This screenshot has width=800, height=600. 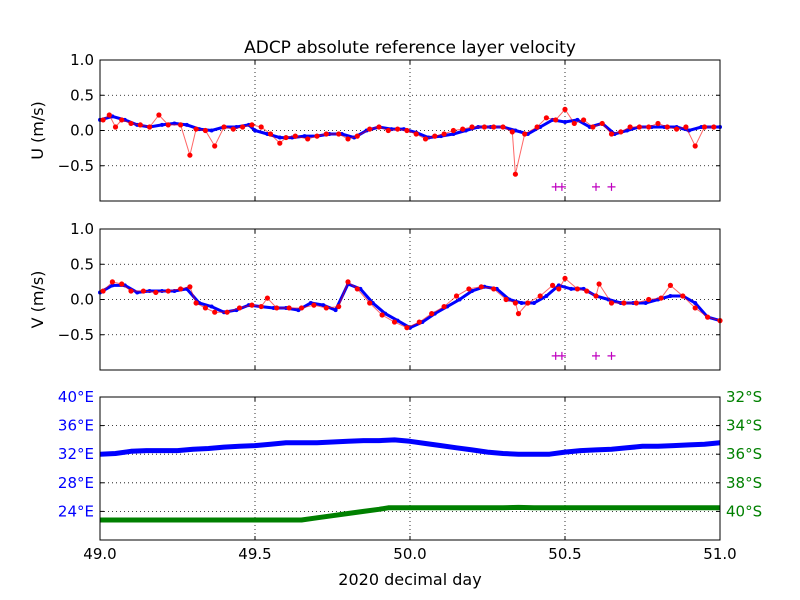 I want to click on right-axis-tick-label: 36°S, so click(x=744, y=454).